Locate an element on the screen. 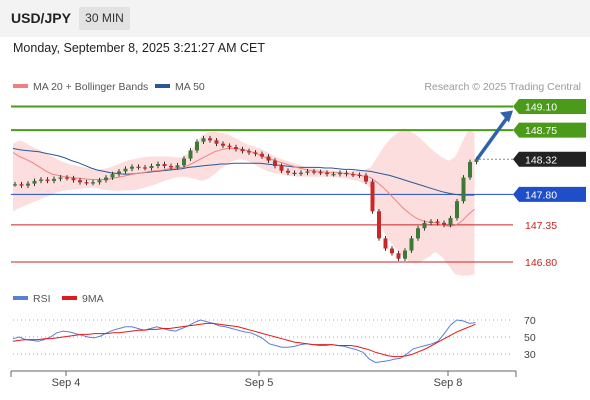  projection-arrow-head is located at coordinates (506, 116).